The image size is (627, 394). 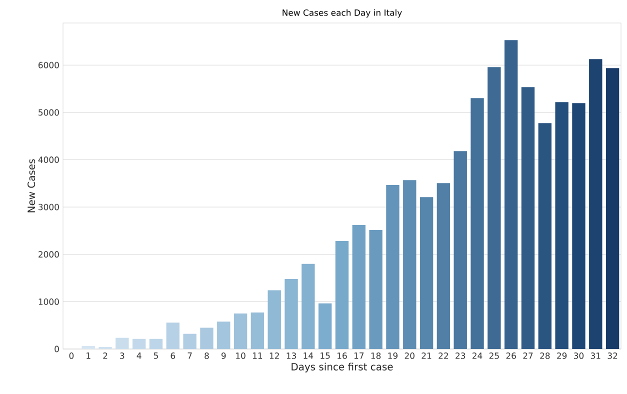 I want to click on y-tick-label: 1000, so click(x=48, y=301).